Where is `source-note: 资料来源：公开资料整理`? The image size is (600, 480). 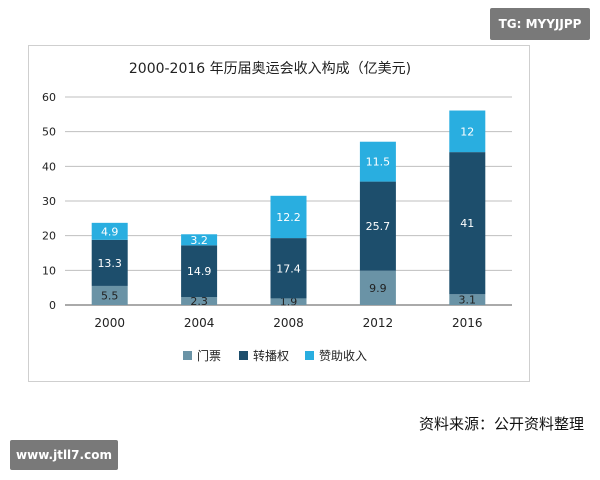
source-note: 资料来源：公开资料整理 is located at coordinates (501, 424).